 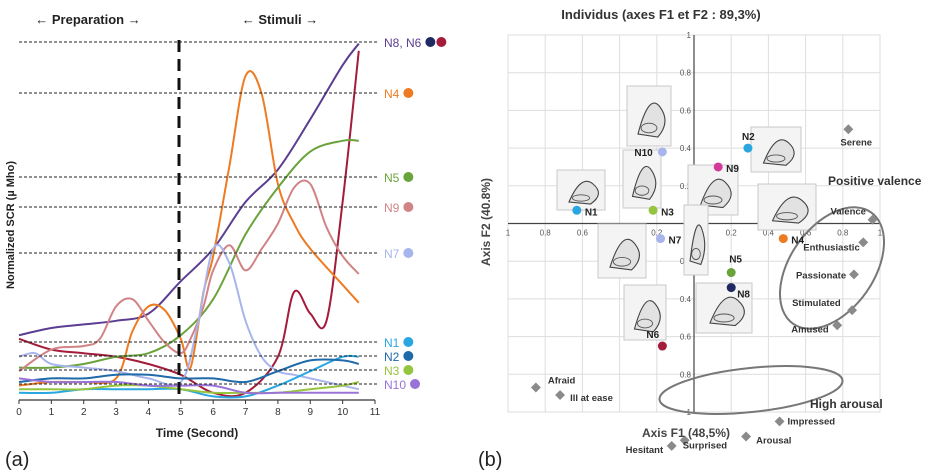 I want to click on descriptor-label-5: Amused, so click(x=810, y=329).